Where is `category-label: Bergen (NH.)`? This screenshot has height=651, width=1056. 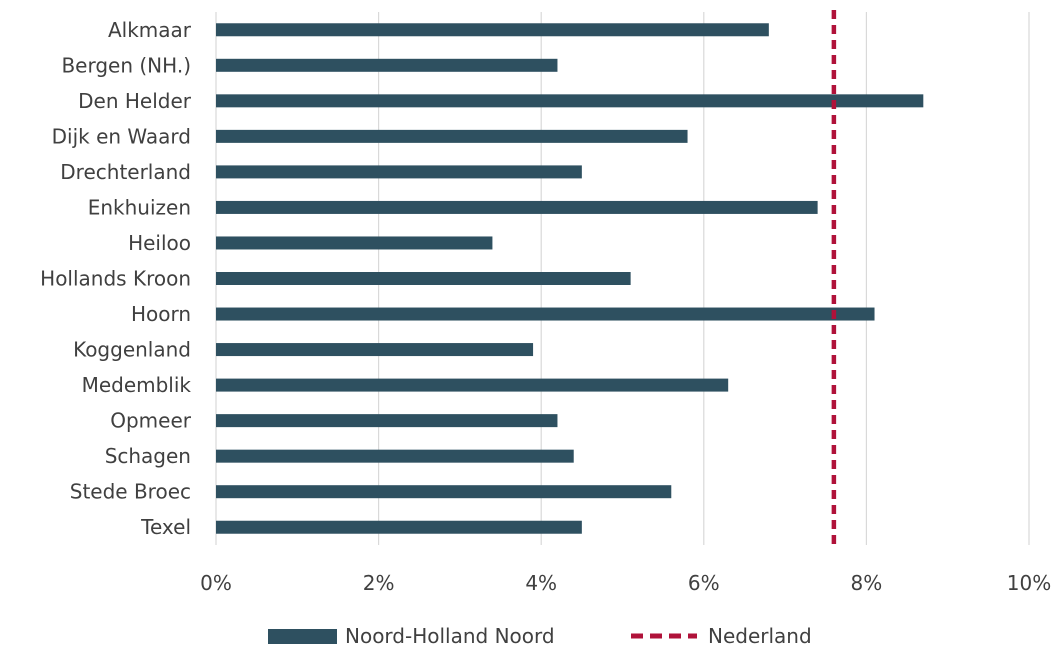 category-label: Bergen (NH.) is located at coordinates (126, 65).